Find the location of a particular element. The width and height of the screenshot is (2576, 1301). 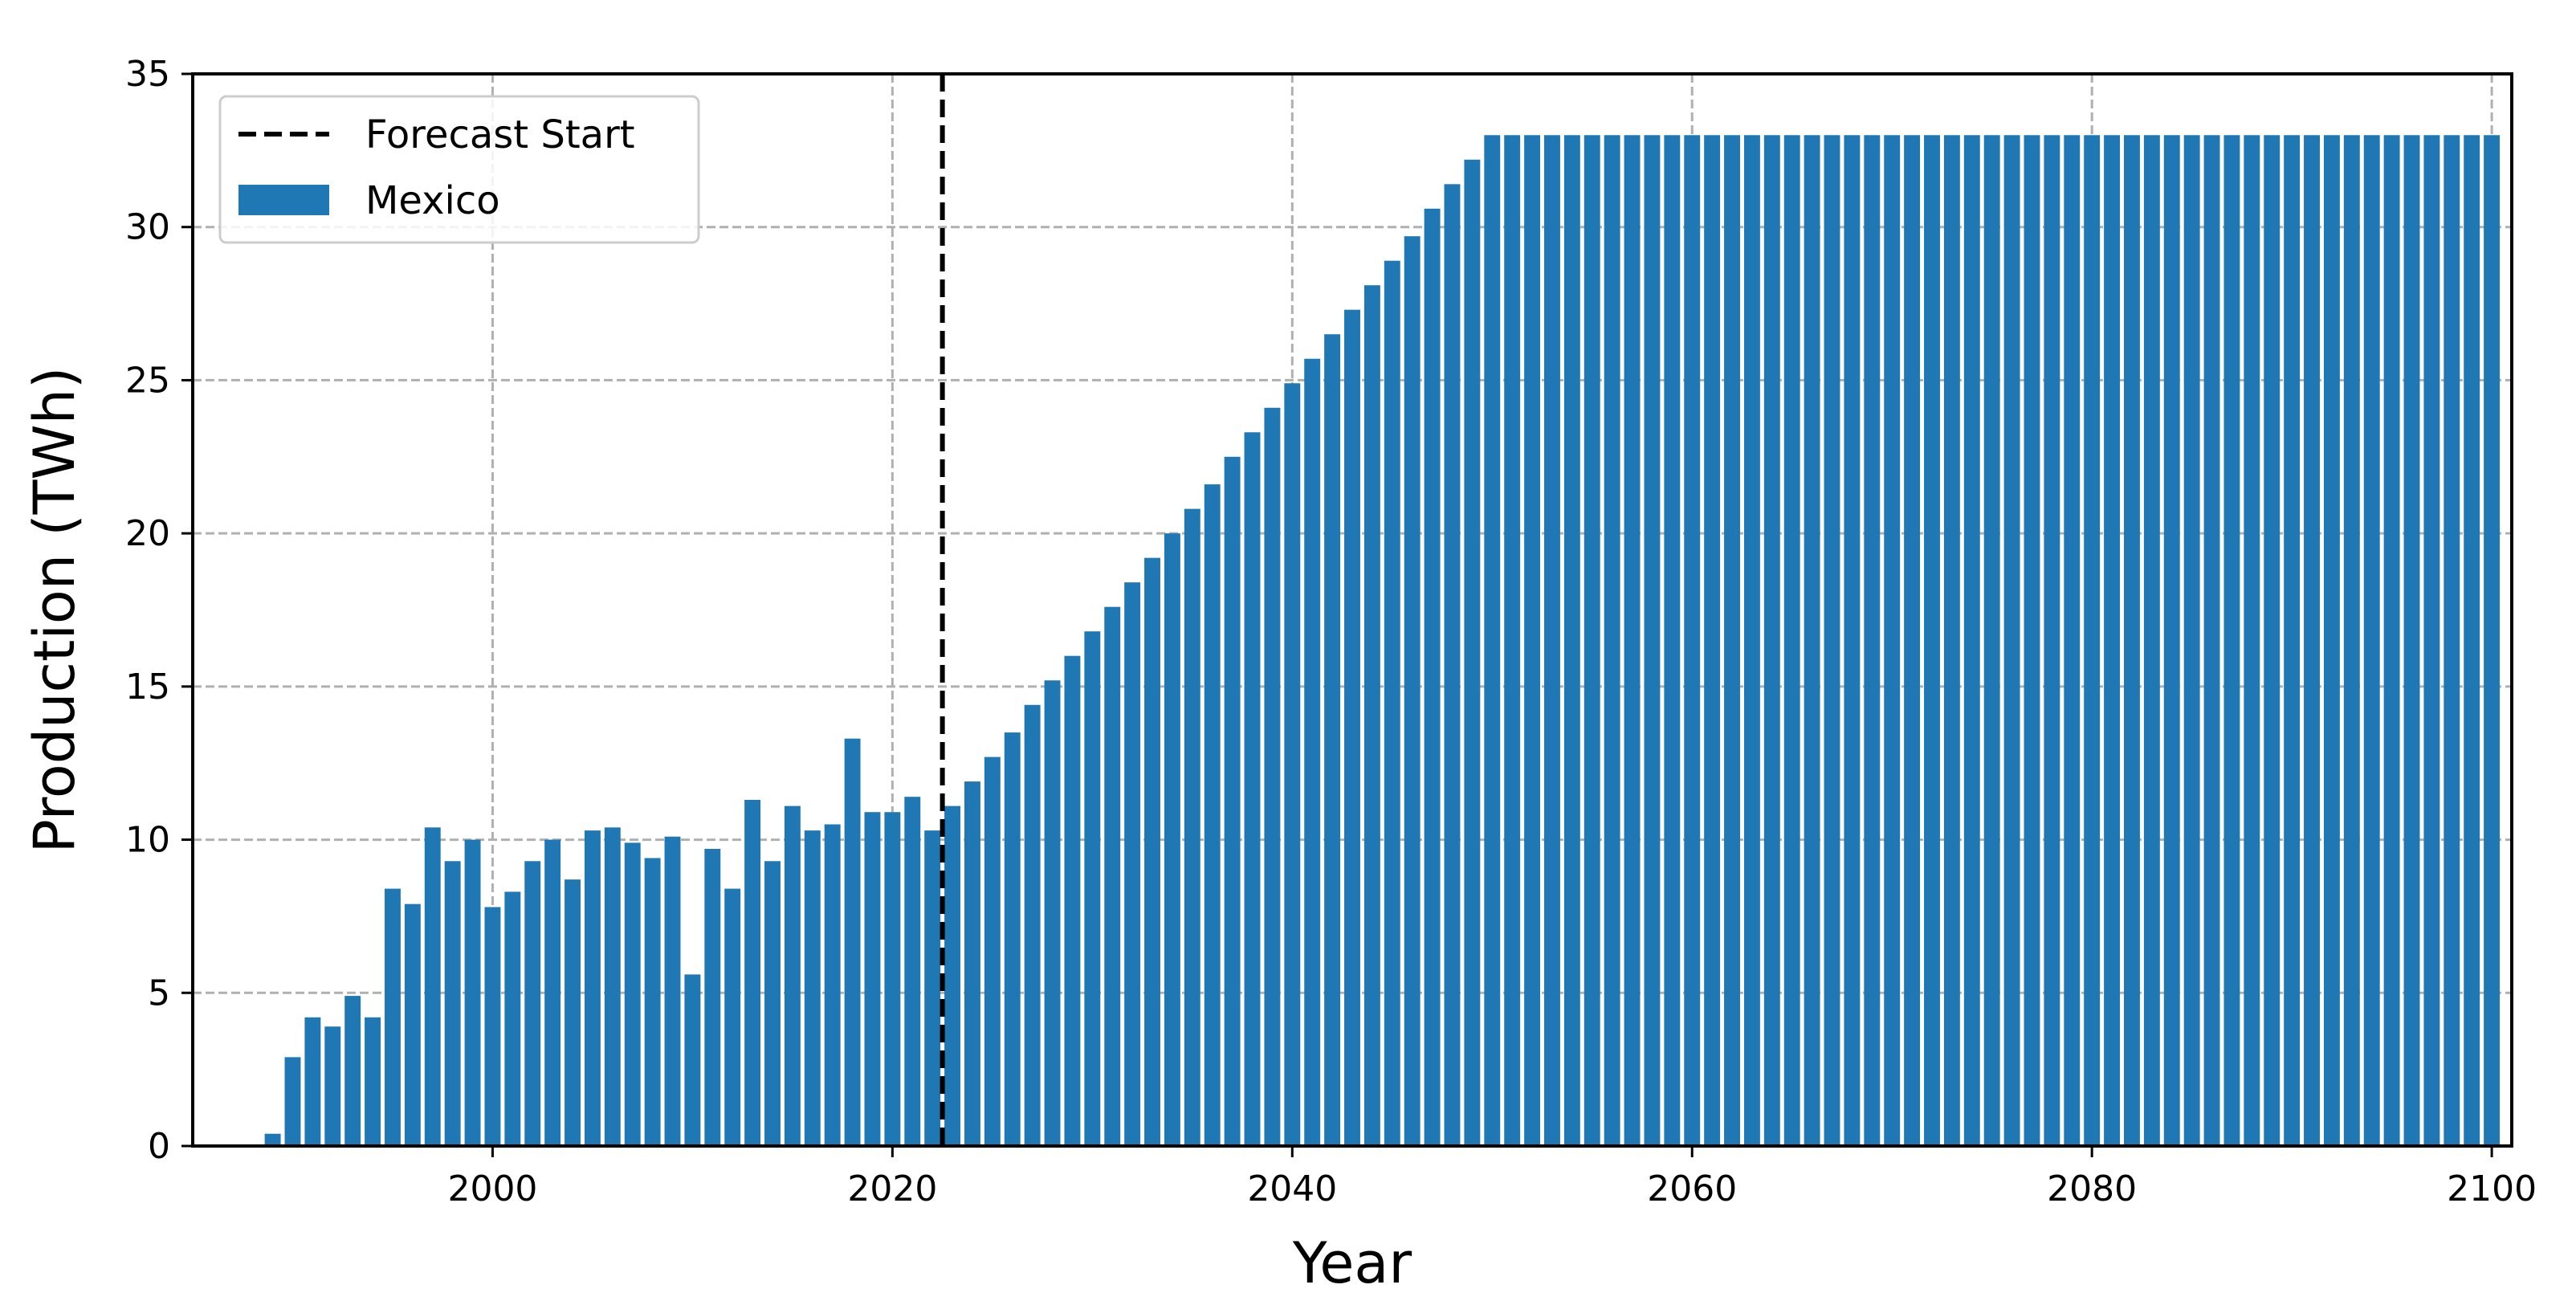

y-tick-label: 10 is located at coordinates (147, 840).